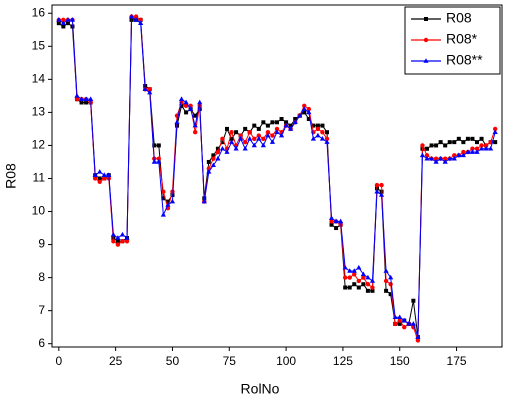 Image resolution: width=510 pixels, height=403 pixels. I want to click on y-tick-label: 10, so click(39, 211).